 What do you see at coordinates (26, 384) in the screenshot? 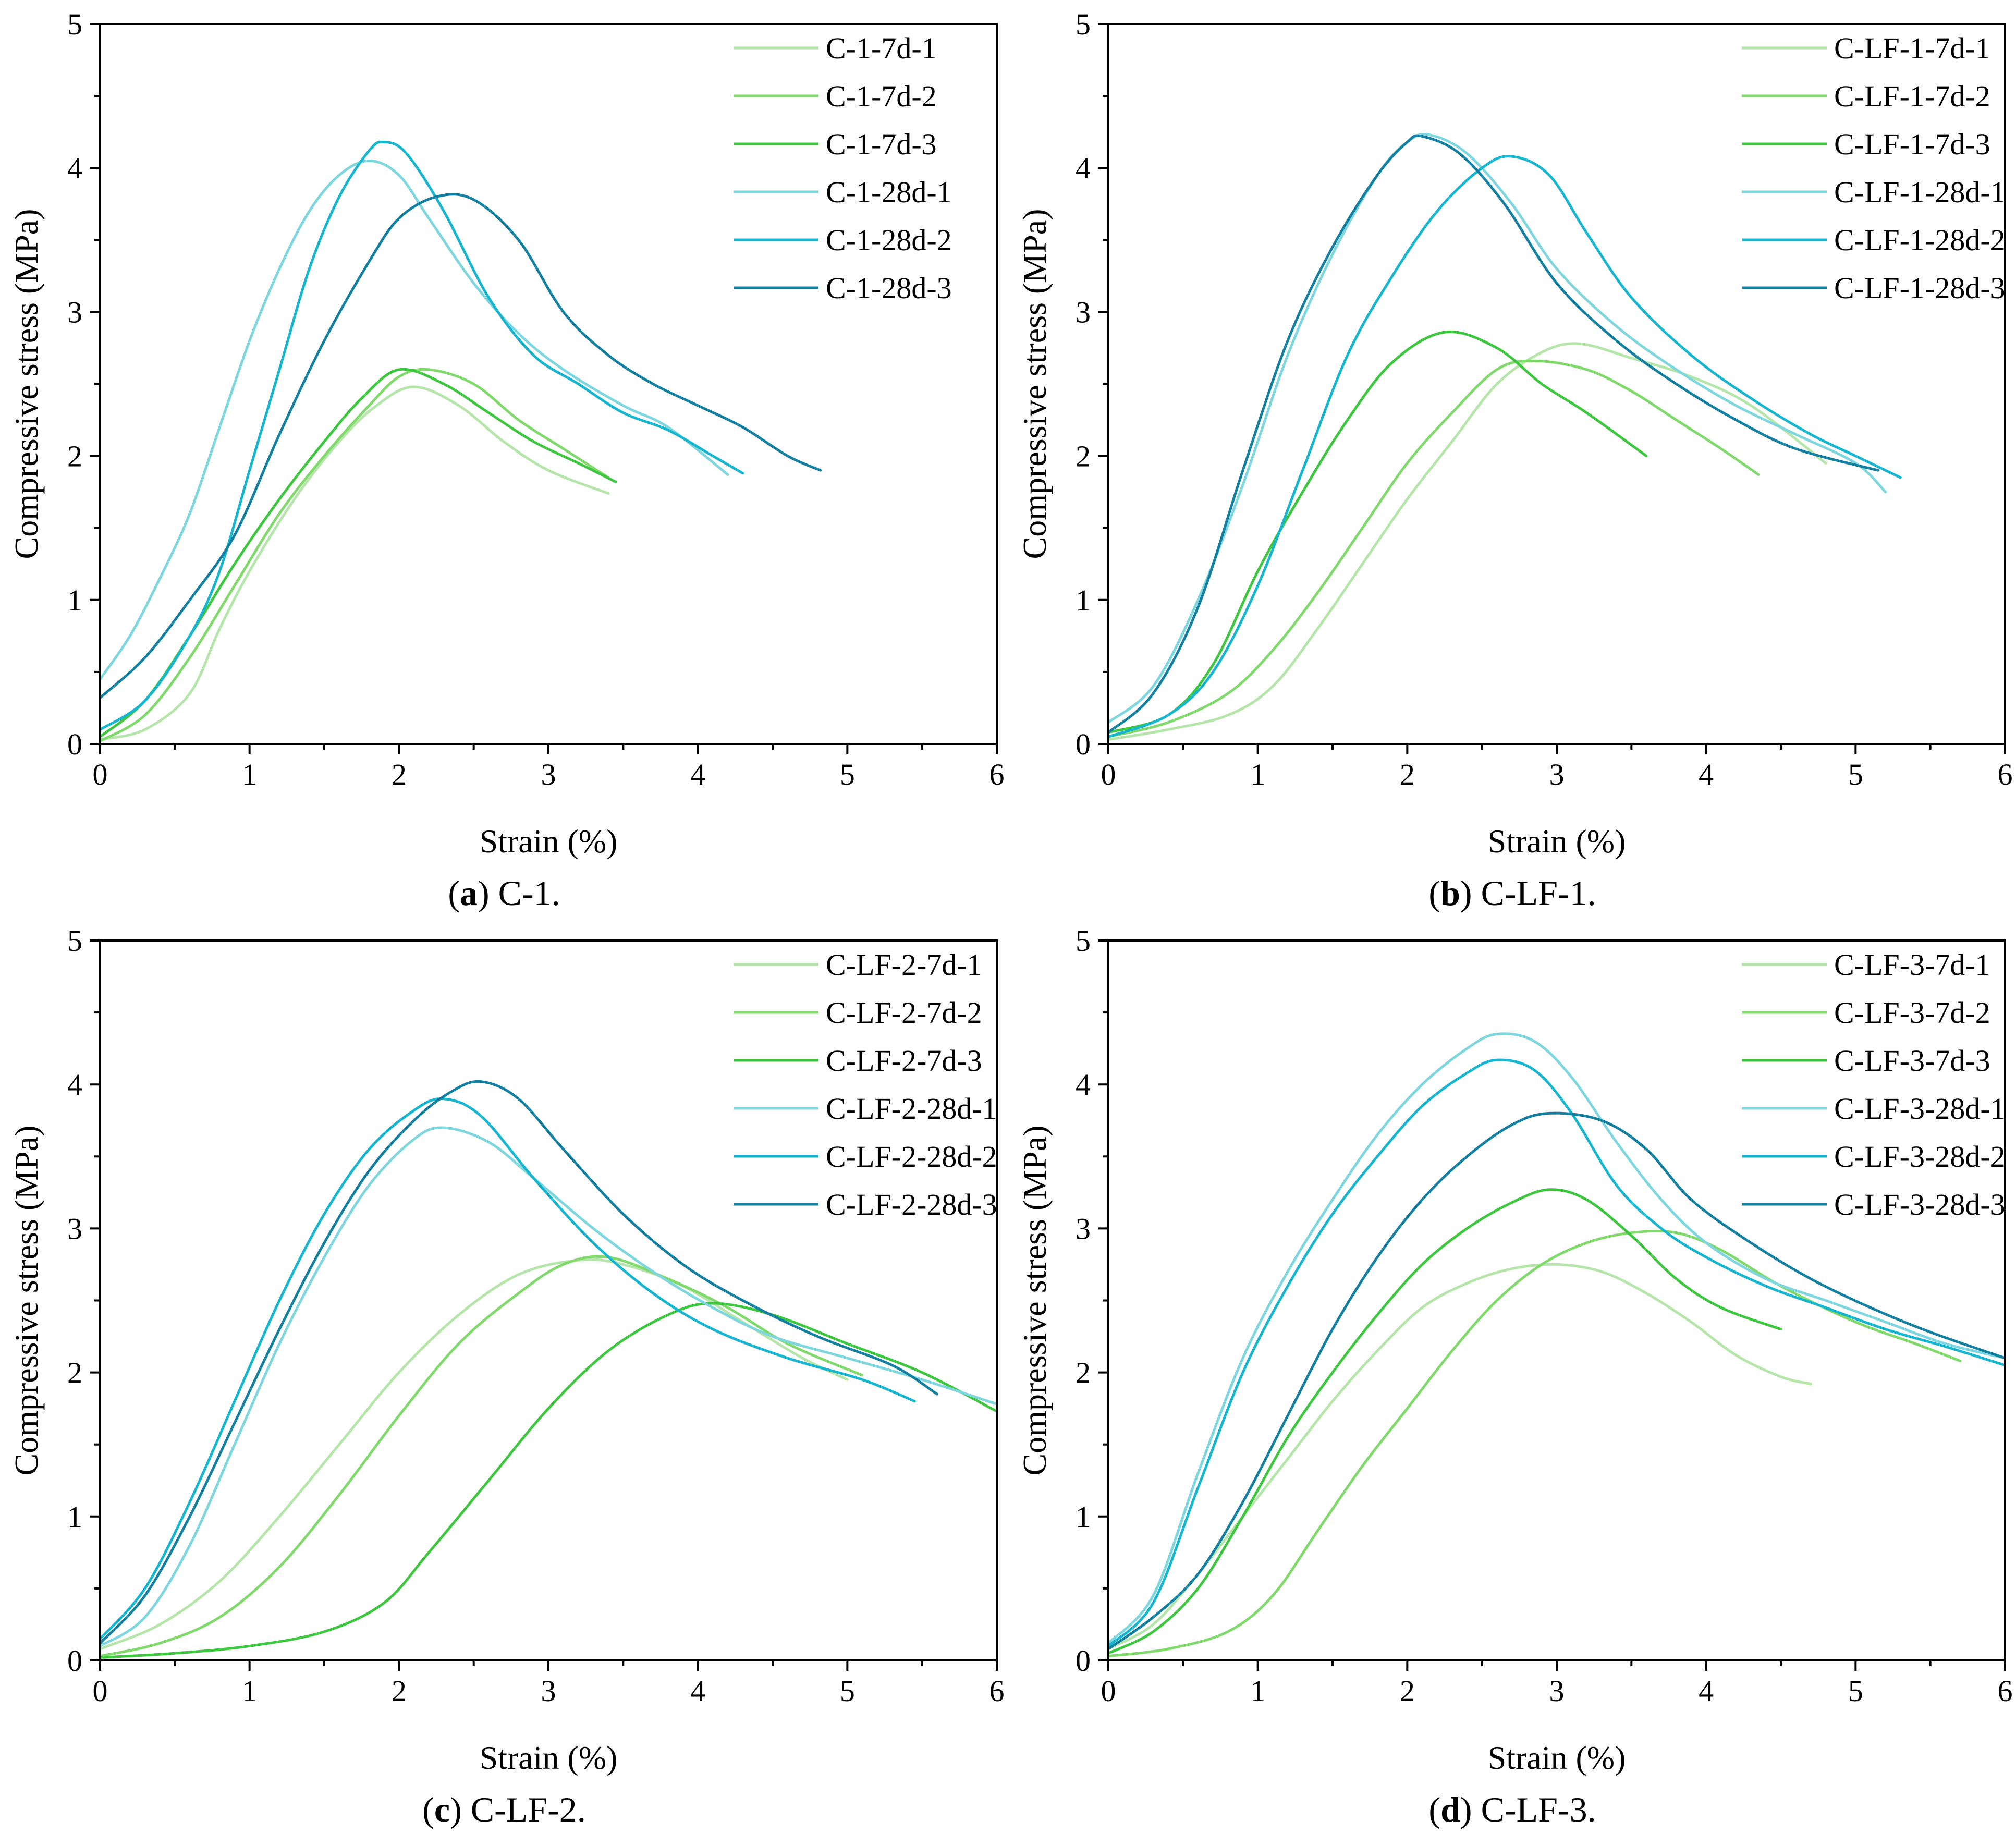
I see `y-axis-label-a: Compressive stress (MPa)` at bounding box center [26, 384].